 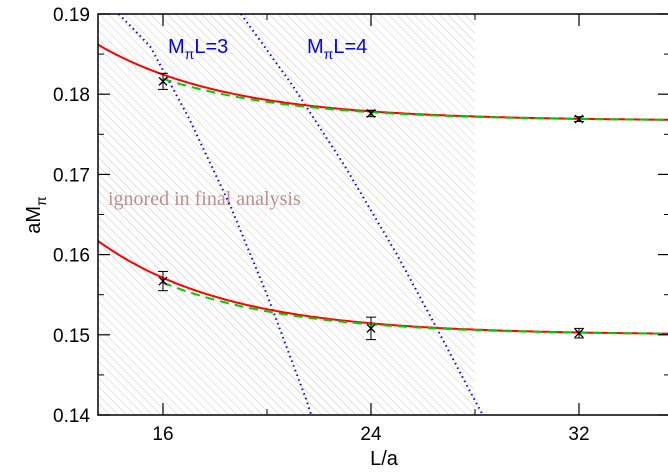 I want to click on y-tick-label: 0.14, so click(x=71, y=416).